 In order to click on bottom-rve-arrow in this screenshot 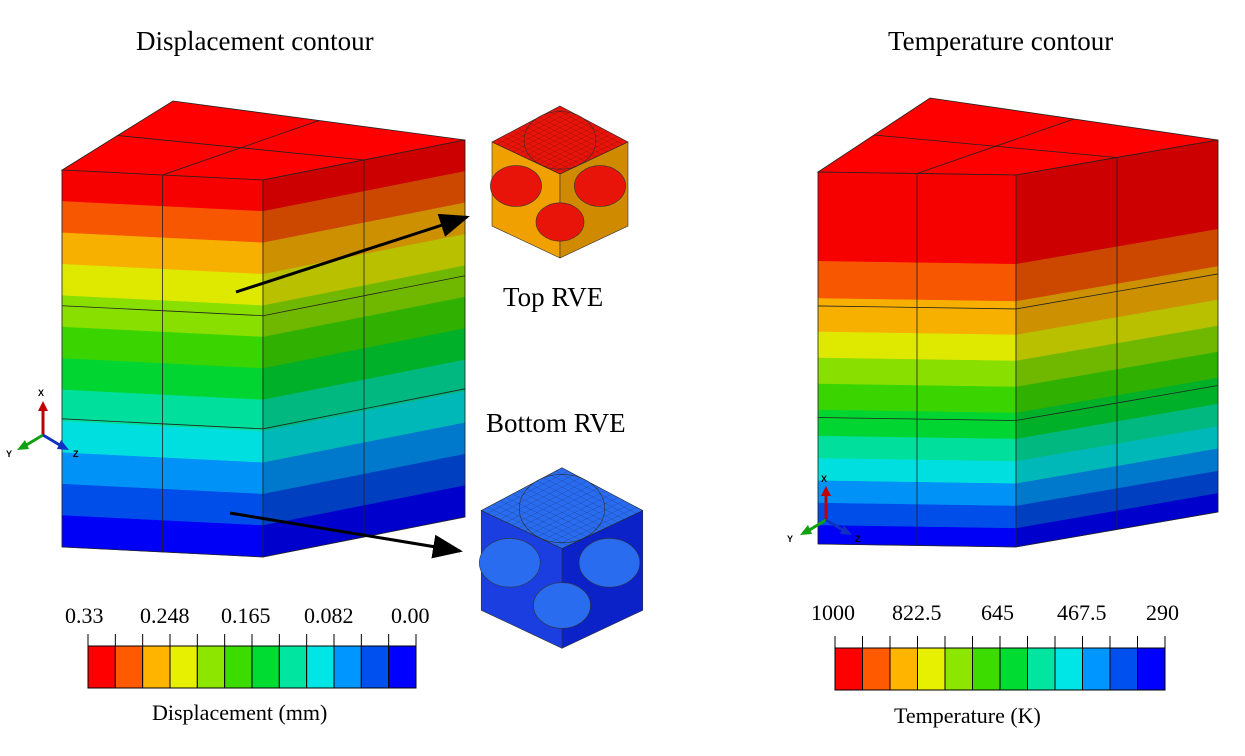, I will do `click(346, 535)`.